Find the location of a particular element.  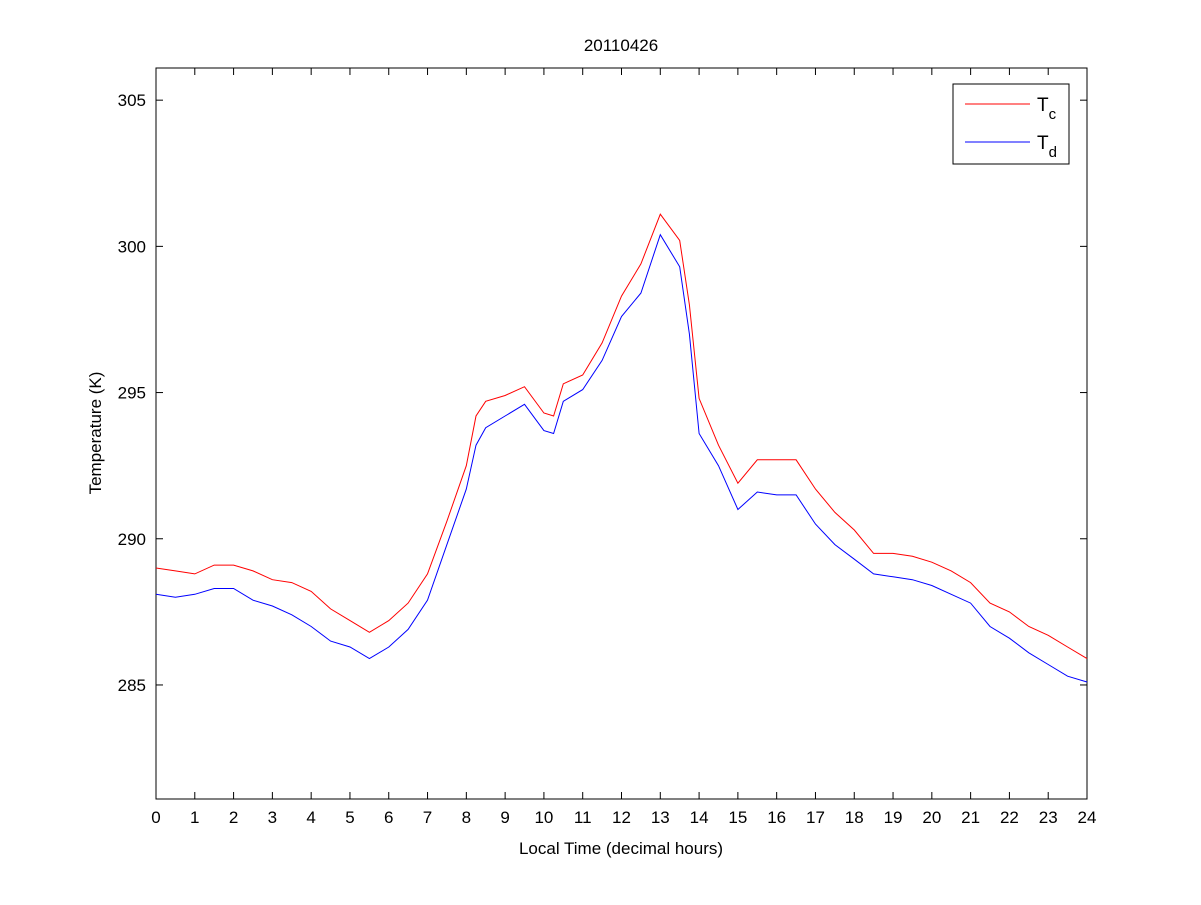

x-tick-label: 13 is located at coordinates (660, 817).